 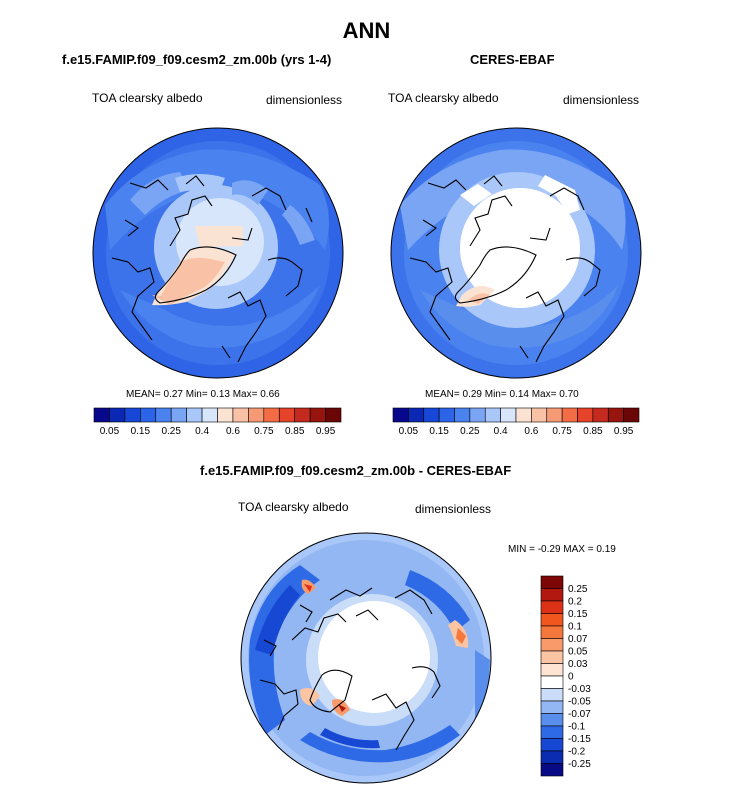 What do you see at coordinates (409, 431) in the screenshot?
I see `colorbar-obs-tick-label: 0.05` at bounding box center [409, 431].